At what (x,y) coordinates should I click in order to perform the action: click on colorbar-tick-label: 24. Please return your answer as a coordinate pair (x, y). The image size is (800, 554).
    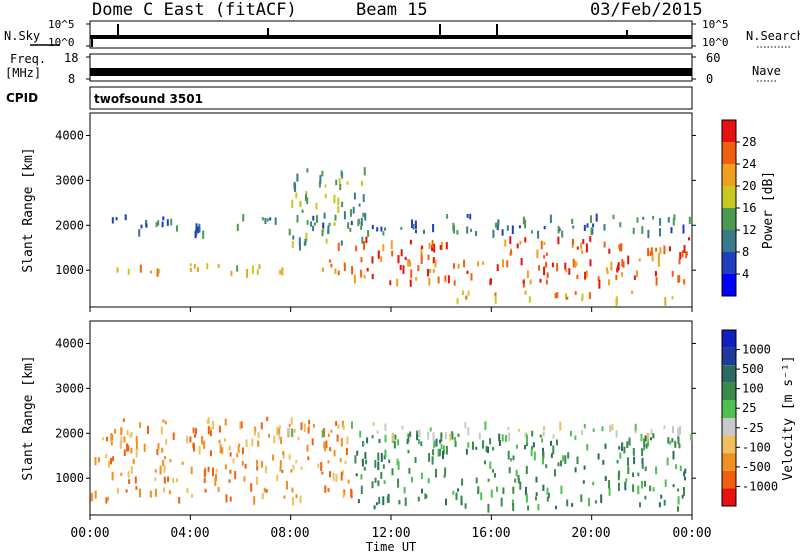
    Looking at the image, I should click on (749, 164).